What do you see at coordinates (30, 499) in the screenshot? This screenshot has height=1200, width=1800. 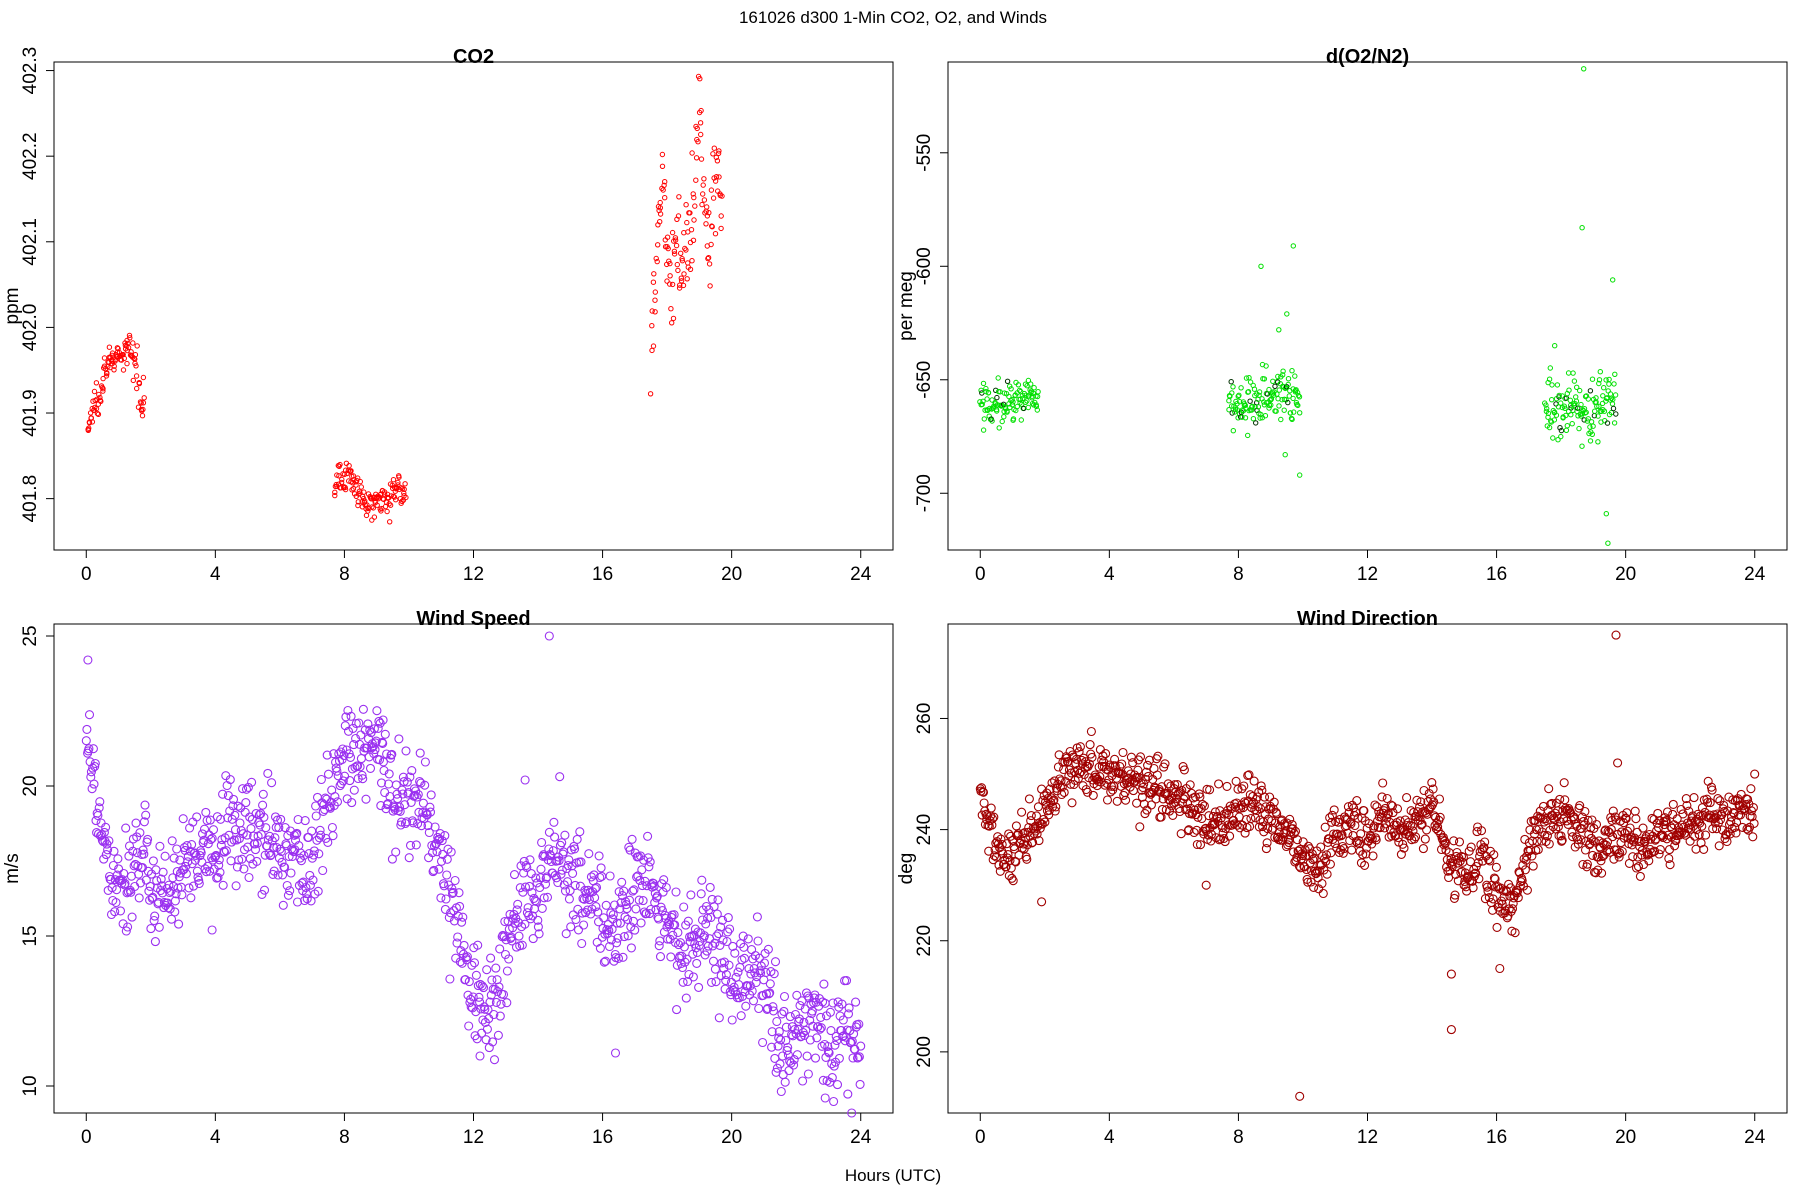 I see `co2-y-tick-label: 401.8` at bounding box center [30, 499].